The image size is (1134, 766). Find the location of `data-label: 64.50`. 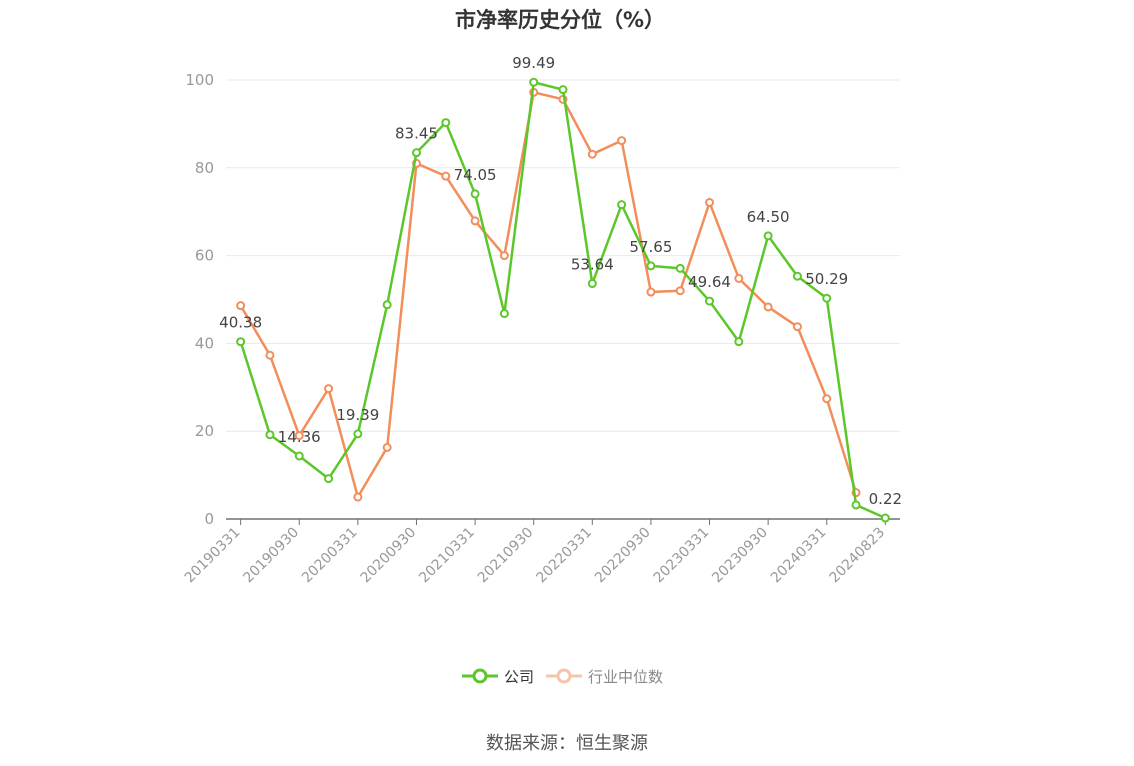

data-label: 64.50 is located at coordinates (768, 217).